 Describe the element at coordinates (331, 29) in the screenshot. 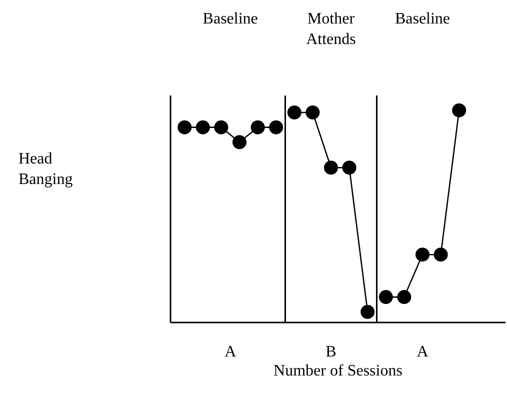

I see `text: Mother Attends` at that location.